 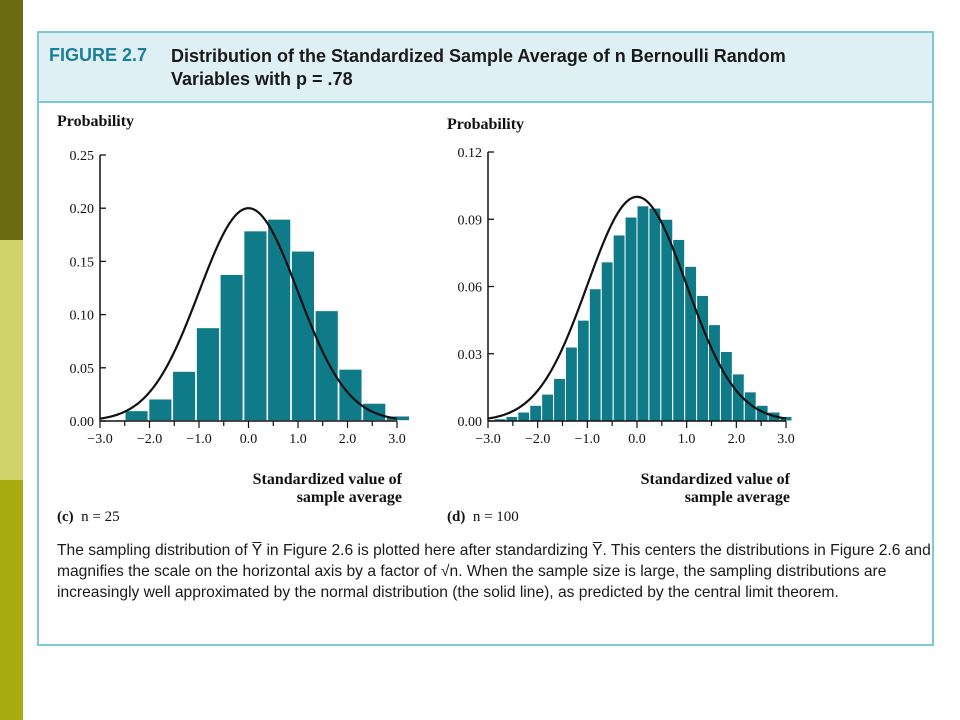 What do you see at coordinates (470, 153) in the screenshot?
I see `chart-d-y-tick-label: 0.12` at bounding box center [470, 153].